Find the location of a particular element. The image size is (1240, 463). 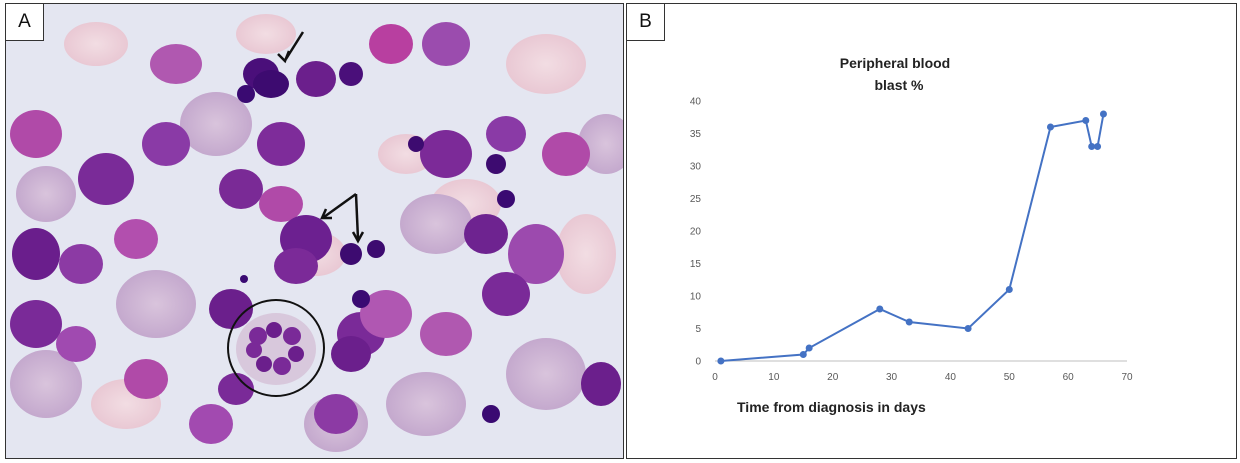

x-tick-label: 60 is located at coordinates (1069, 377).